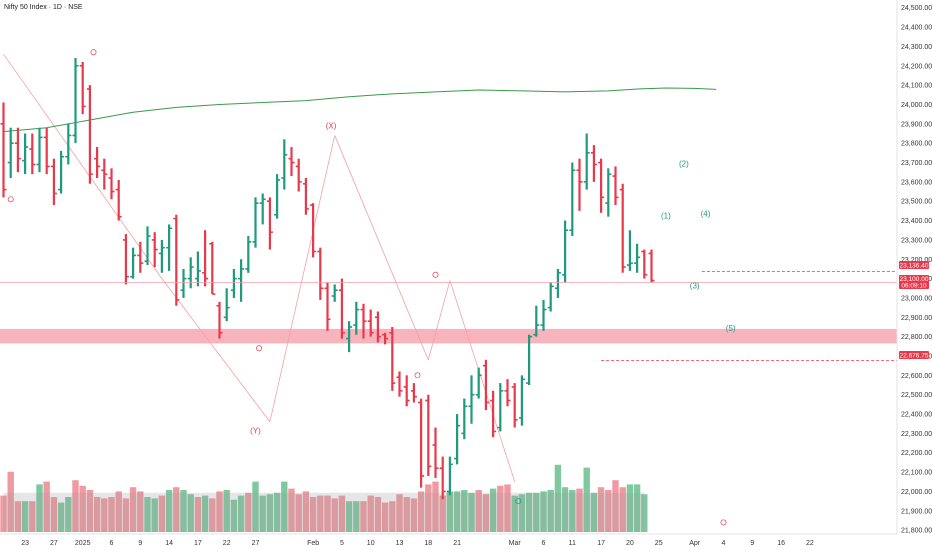 This screenshot has height=550, width=932. I want to click on price-tick-label: 22,000.00, so click(916, 492).